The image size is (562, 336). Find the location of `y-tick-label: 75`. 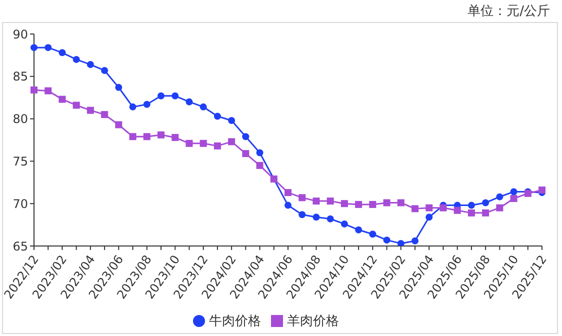

y-tick-label: 75 is located at coordinates (20, 161).